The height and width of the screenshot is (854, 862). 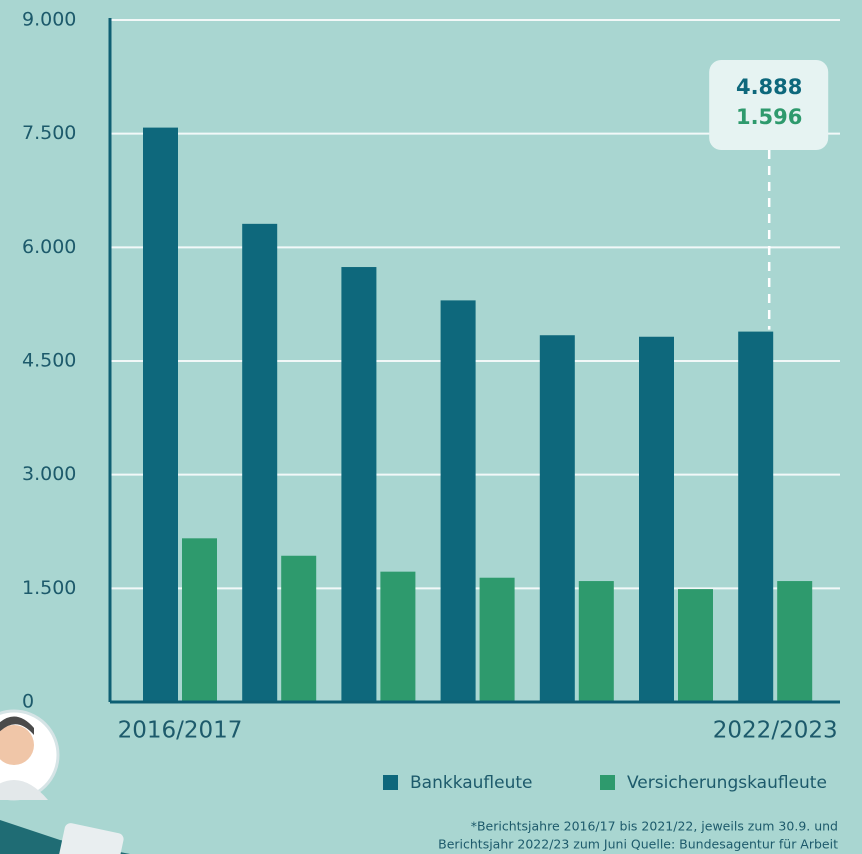 I want to click on avatar-face, so click(x=17, y=745).